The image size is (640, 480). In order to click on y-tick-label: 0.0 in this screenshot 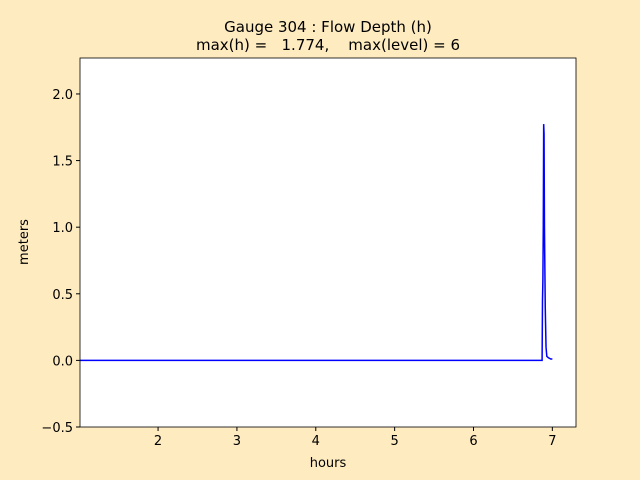, I will do `click(62, 361)`.